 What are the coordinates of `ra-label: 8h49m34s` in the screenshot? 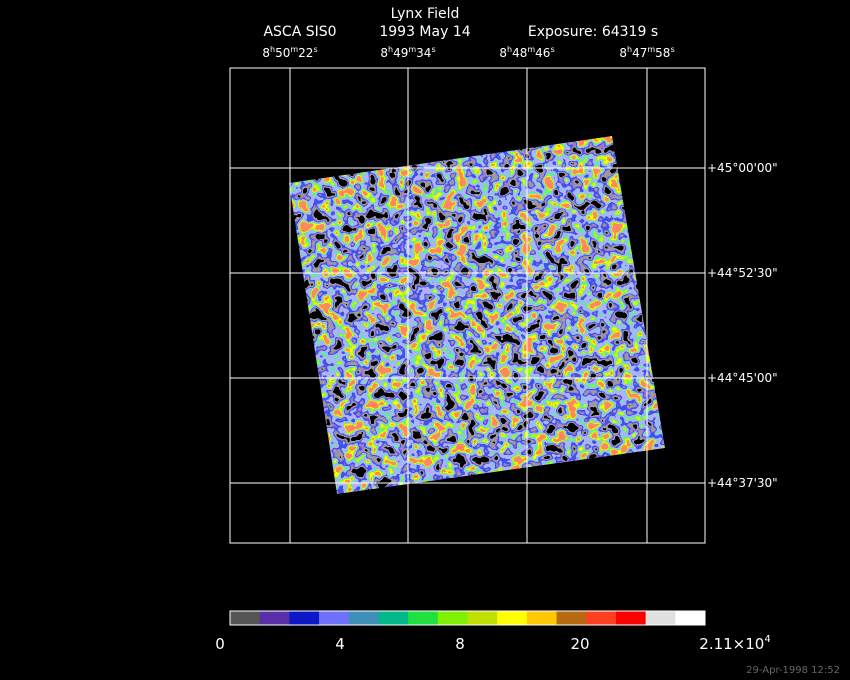 It's located at (407, 52).